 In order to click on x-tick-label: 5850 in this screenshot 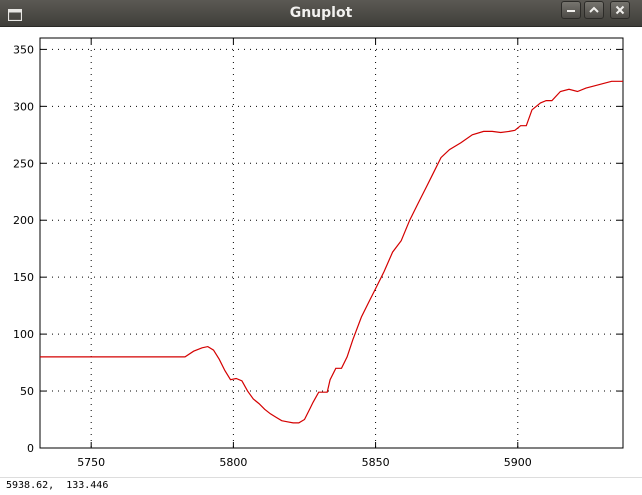, I will do `click(376, 462)`.